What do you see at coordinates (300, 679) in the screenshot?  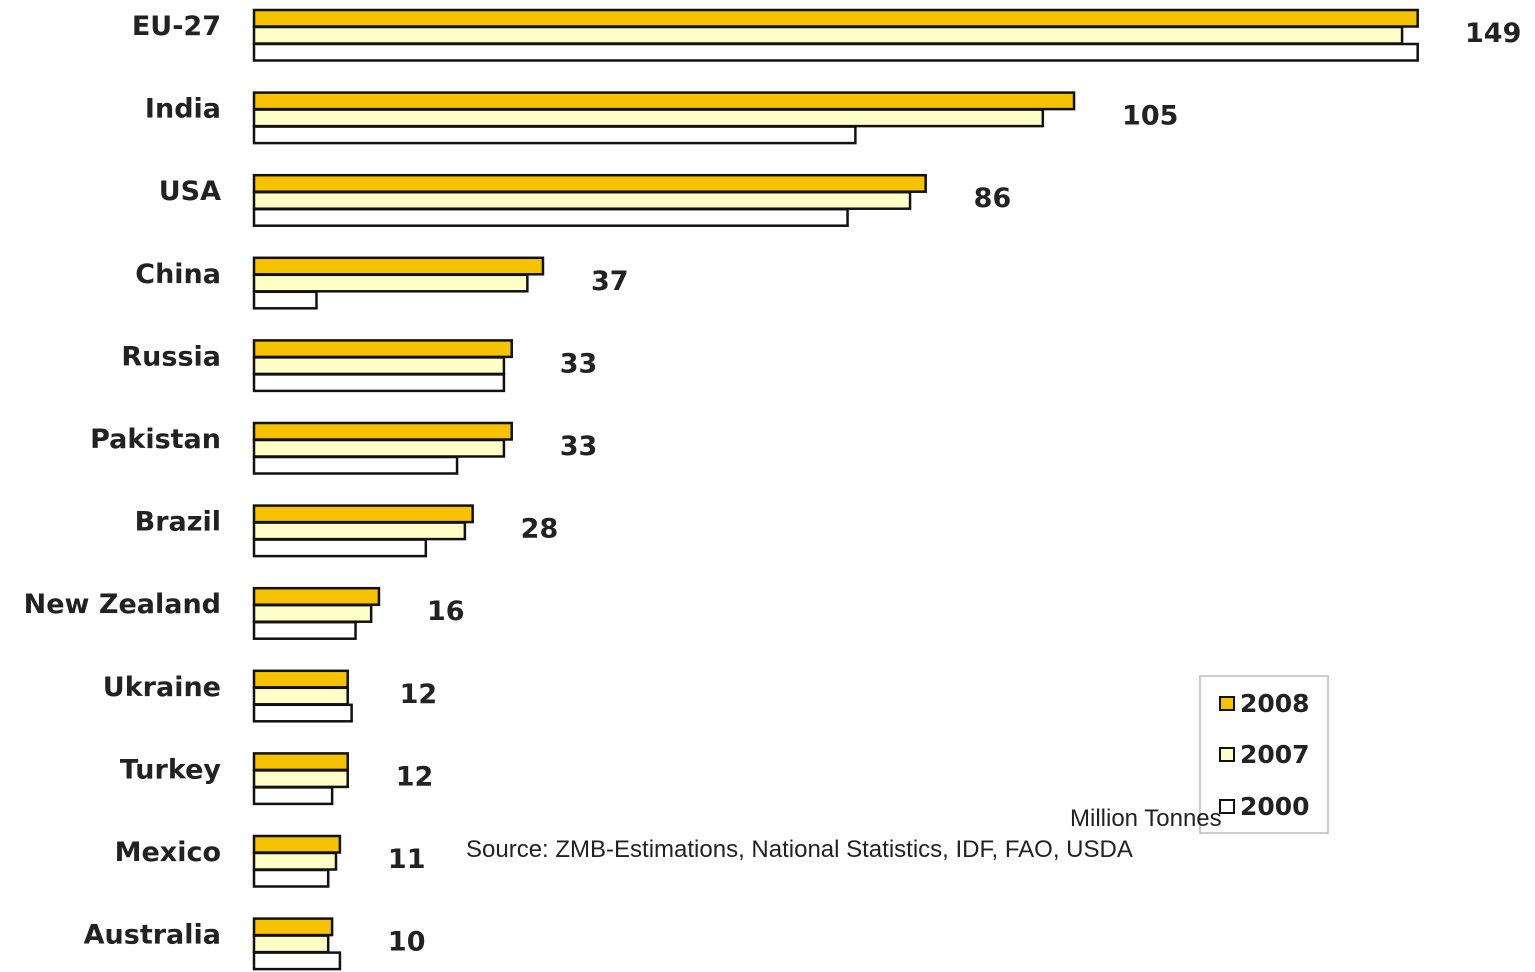 I see `bar-ukraine-2008` at bounding box center [300, 679].